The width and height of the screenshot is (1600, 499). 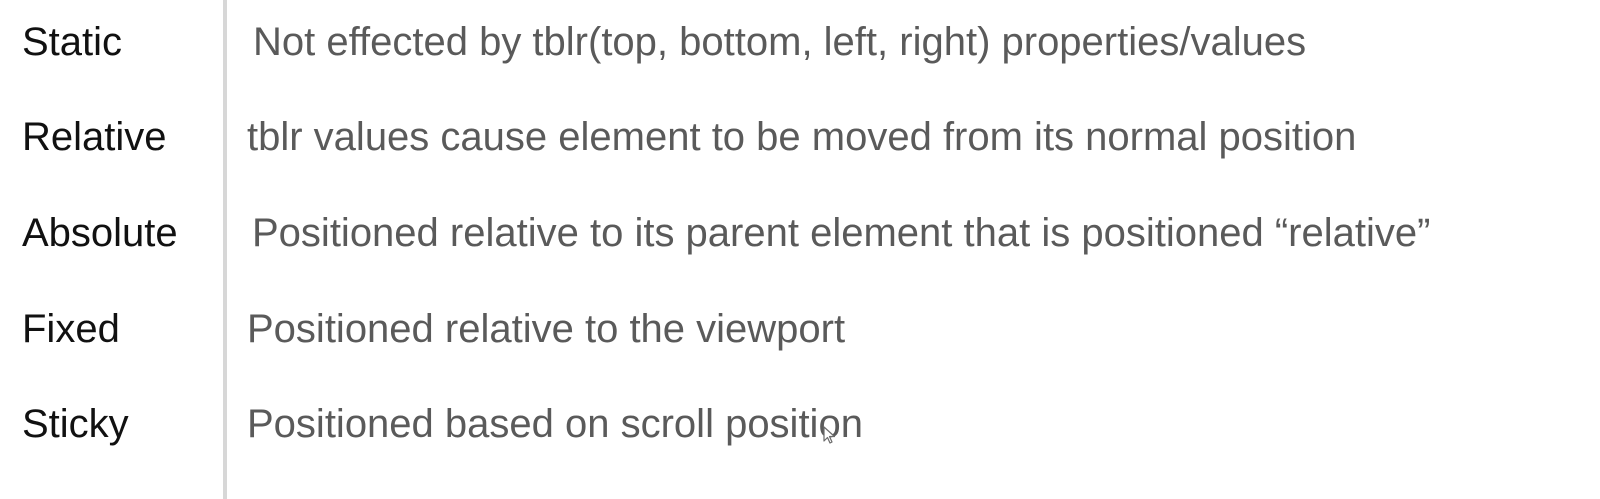 What do you see at coordinates (71, 329) in the screenshot?
I see `term-fixed: Fixed` at bounding box center [71, 329].